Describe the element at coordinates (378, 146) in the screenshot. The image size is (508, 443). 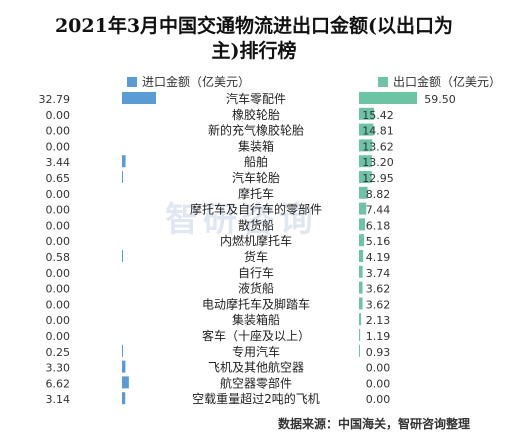
I see `export-value-label: 13.62` at that location.